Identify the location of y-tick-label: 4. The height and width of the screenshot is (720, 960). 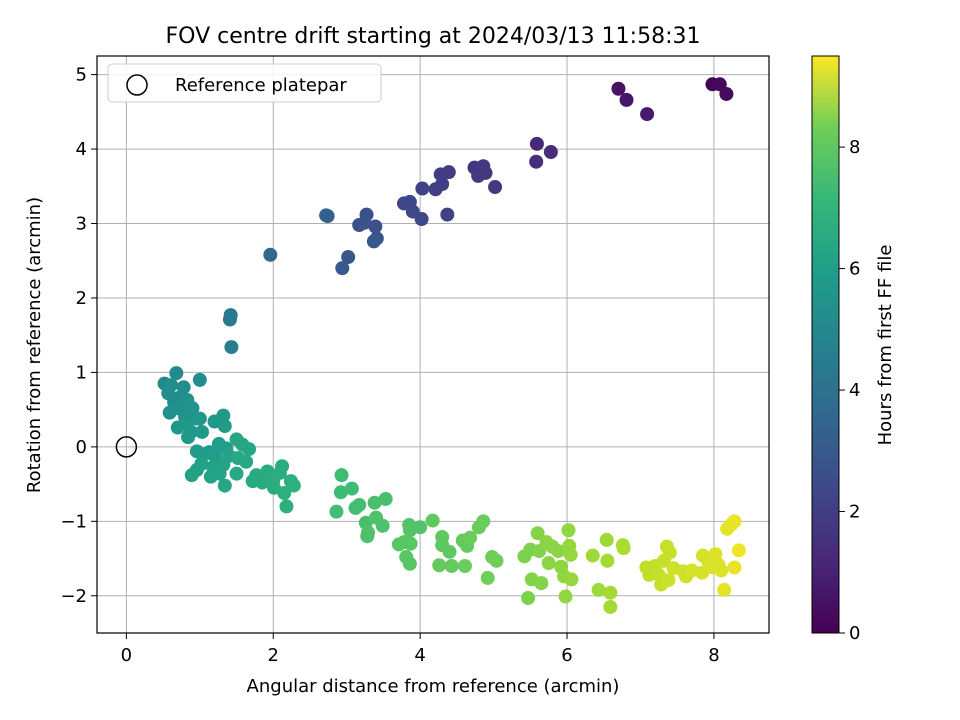
(81, 149).